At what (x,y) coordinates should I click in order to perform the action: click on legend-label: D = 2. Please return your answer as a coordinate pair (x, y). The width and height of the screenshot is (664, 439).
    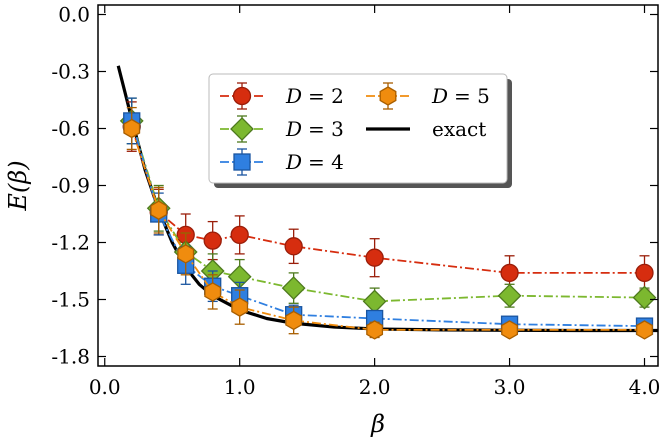
    Looking at the image, I should click on (314, 96).